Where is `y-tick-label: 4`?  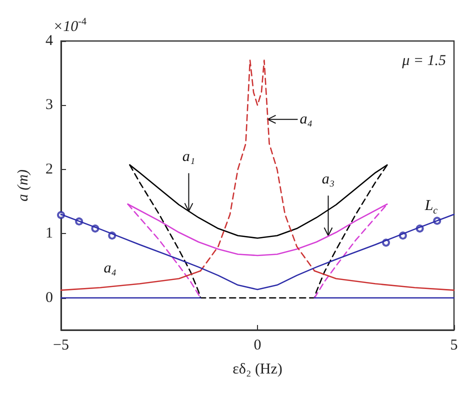
y-tick-label: 4 is located at coordinates (50, 41).